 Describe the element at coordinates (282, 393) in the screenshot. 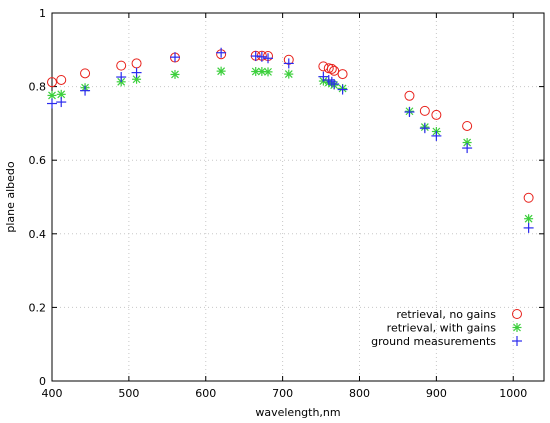

I see `x-tick-label: 700` at that location.